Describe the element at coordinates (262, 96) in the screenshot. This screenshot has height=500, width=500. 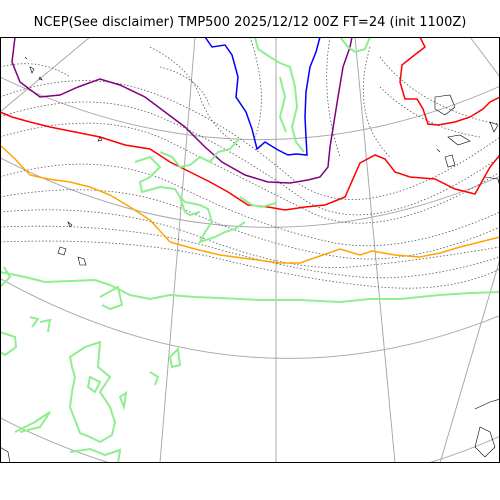
I see `coldest-isotherm` at that location.